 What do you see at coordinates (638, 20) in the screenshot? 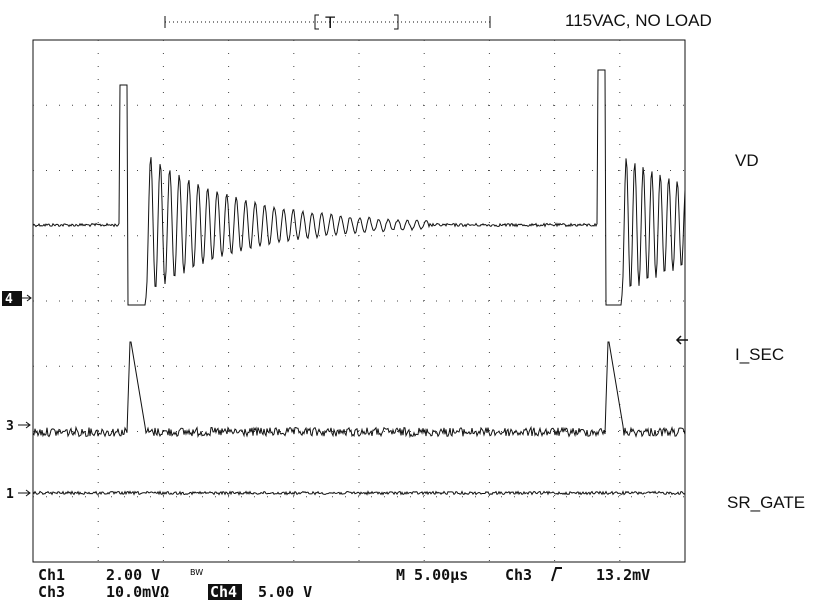
I see `condition-label: 115VAC, NO LOAD` at bounding box center [638, 20].